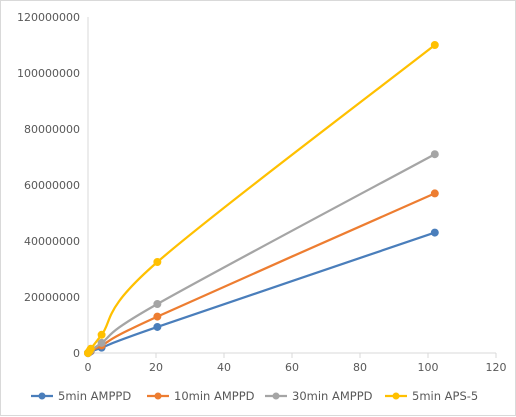 The image size is (516, 417). Describe the element at coordinates (445, 396) in the screenshot. I see `legend-label: 5min APS-5` at that location.